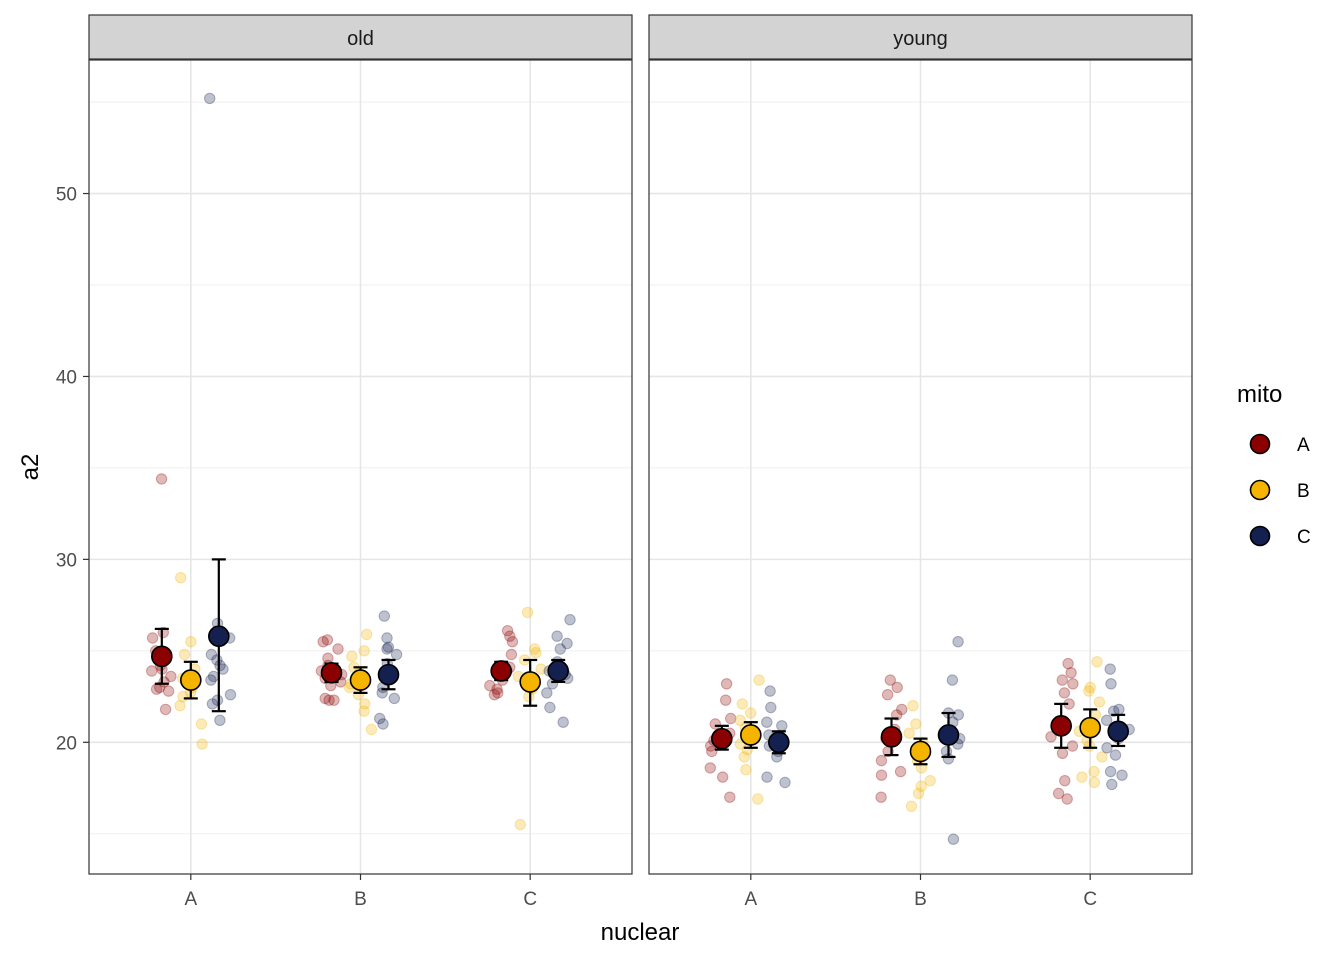 This screenshot has width=1344, height=960. Describe the element at coordinates (1260, 490) in the screenshot. I see `legend-key-b` at that location.